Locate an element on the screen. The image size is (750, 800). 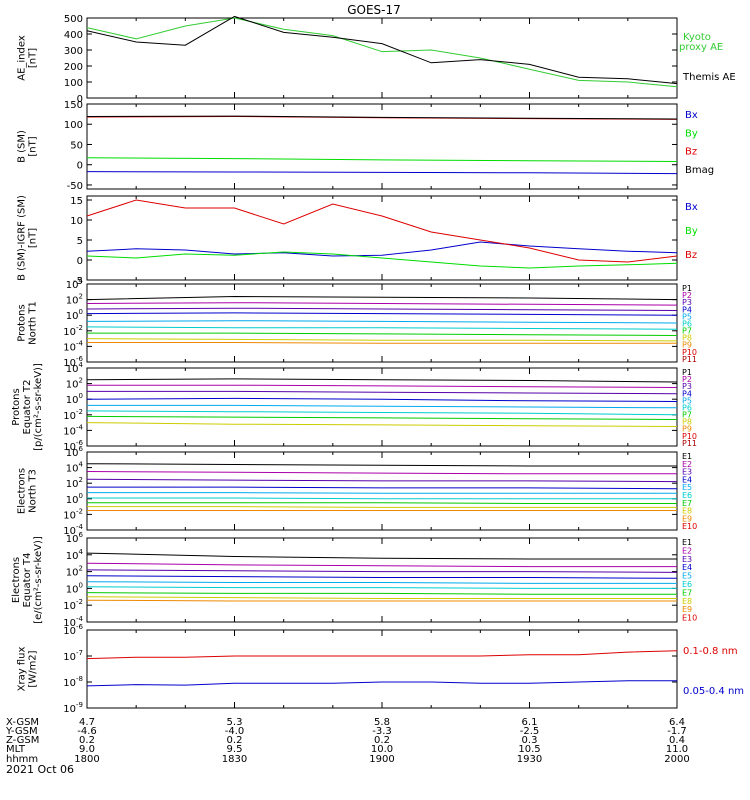
series-line-e8 is located at coordinates (382, 507).